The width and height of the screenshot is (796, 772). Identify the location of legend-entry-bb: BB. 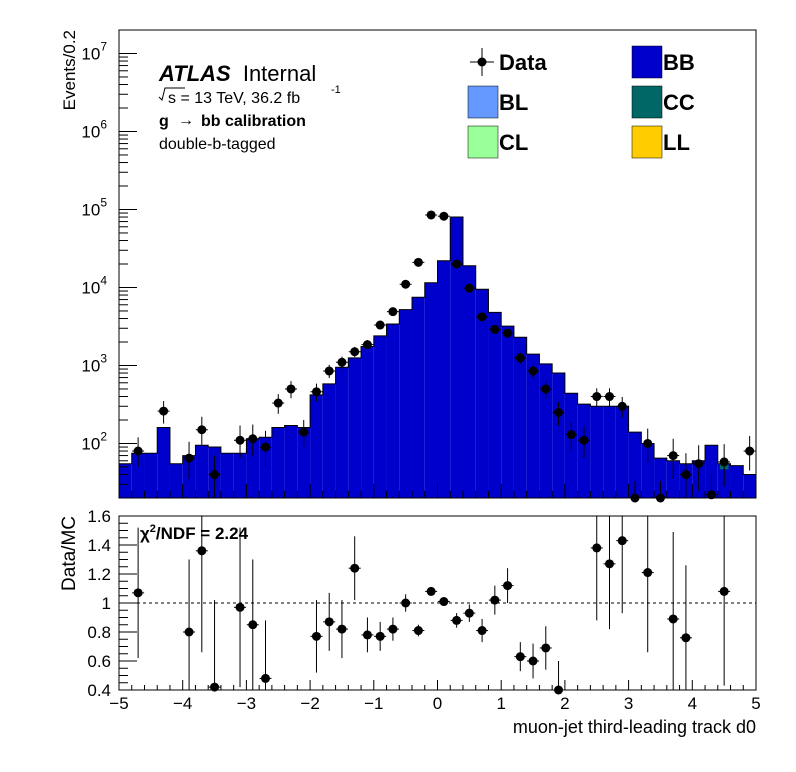
(663, 62).